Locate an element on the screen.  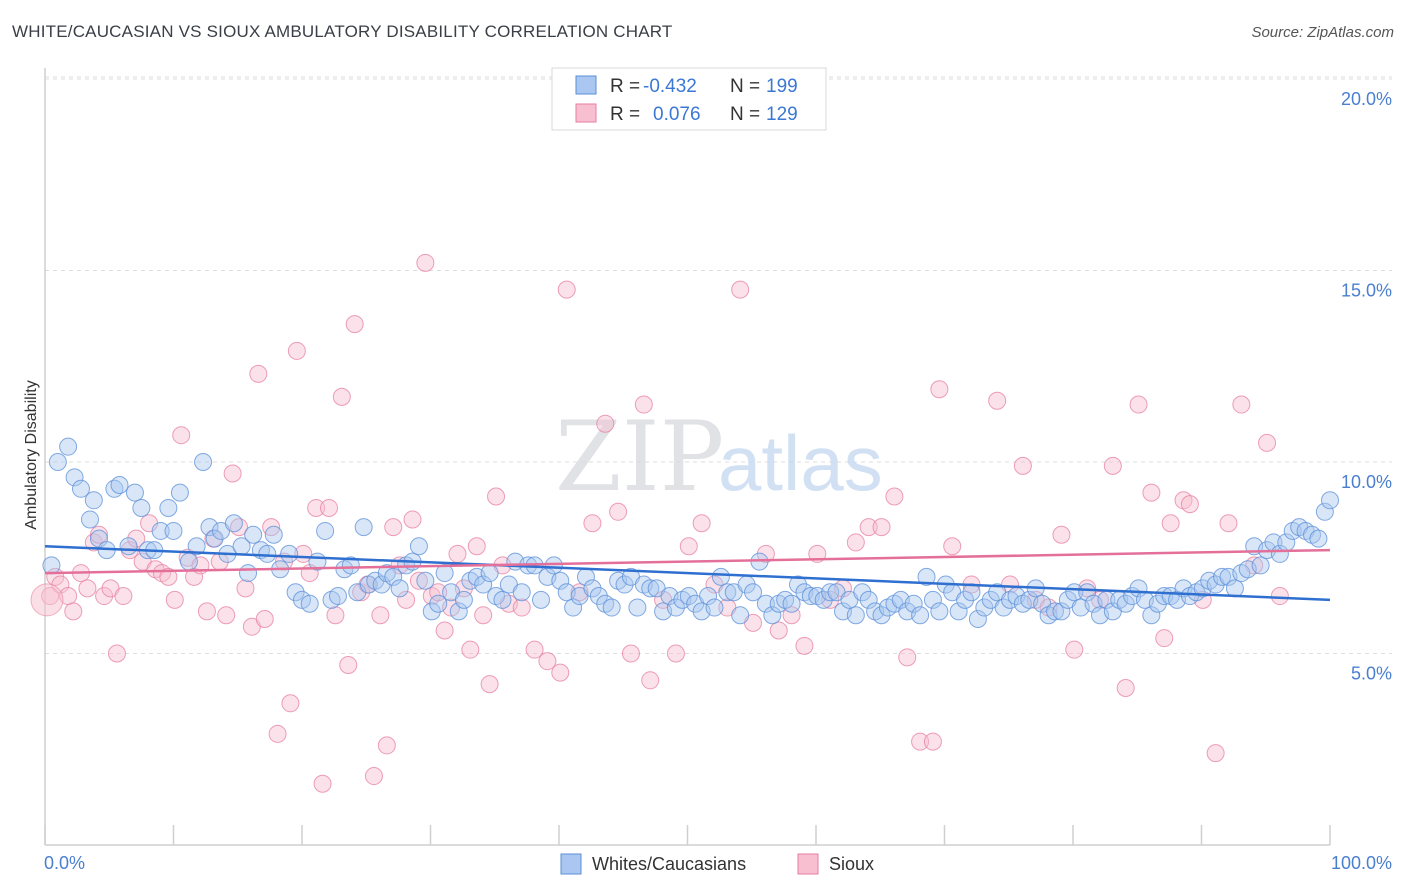
legend-box is located at coordinates (689, 99).